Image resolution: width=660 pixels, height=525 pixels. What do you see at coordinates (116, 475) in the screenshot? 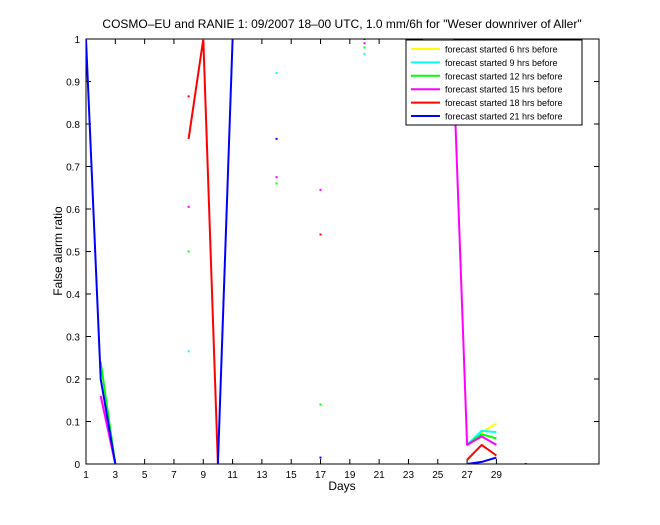
I see `x-tick-label: 3` at bounding box center [116, 475].